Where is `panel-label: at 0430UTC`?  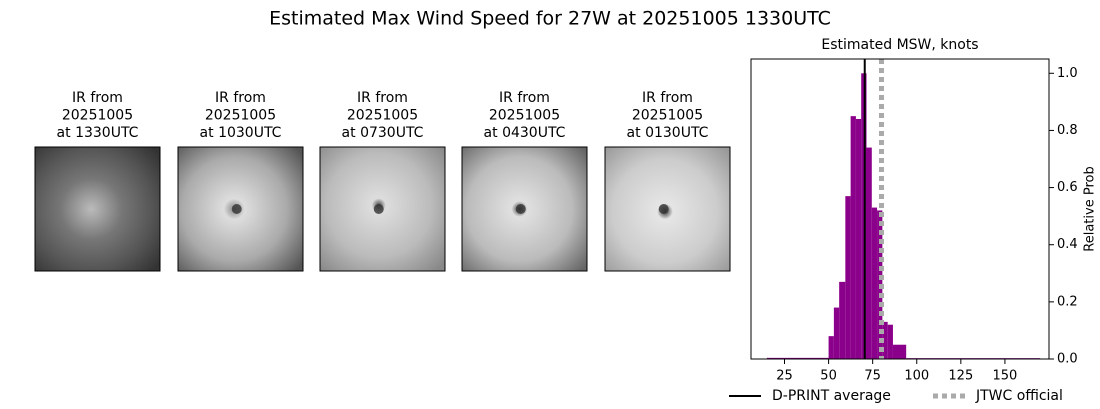
panel-label: at 0430UTC is located at coordinates (525, 133).